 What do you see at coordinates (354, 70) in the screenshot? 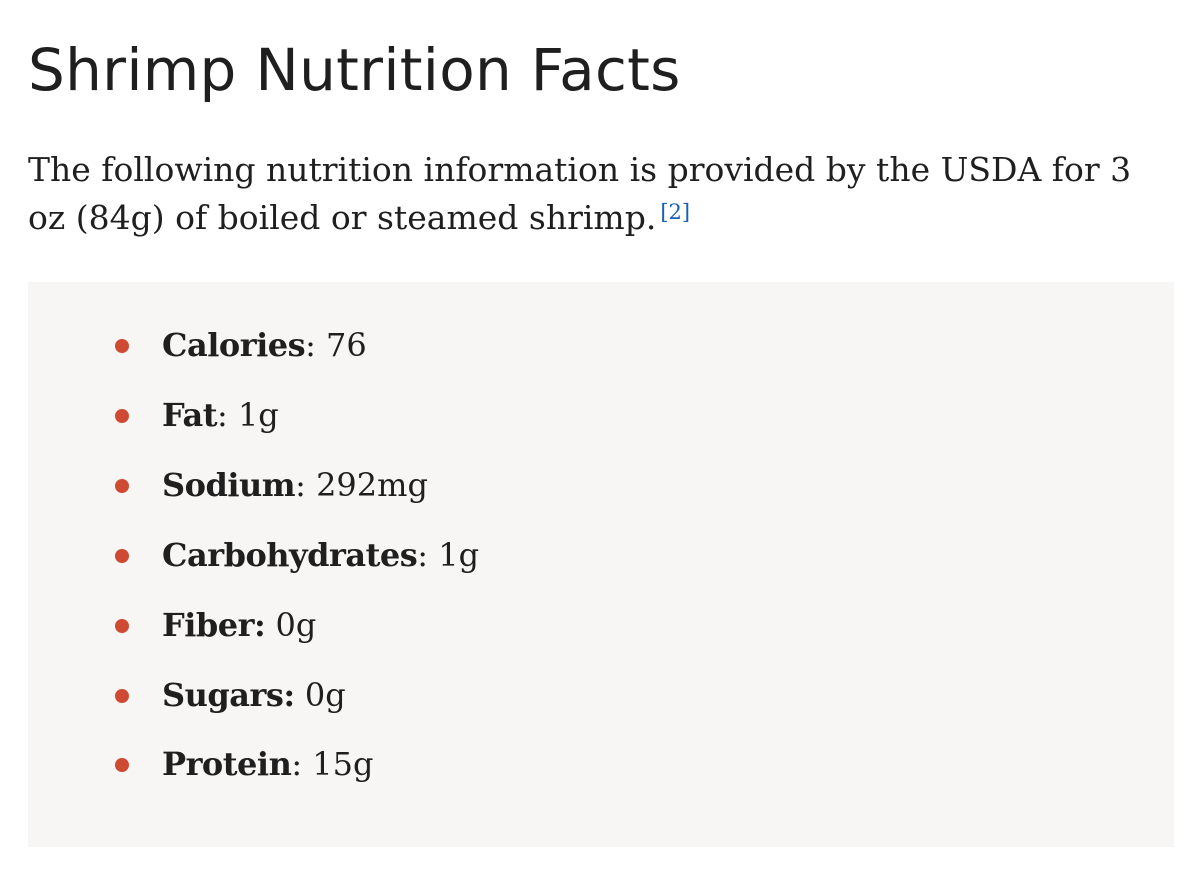
I see `page-title: Shrimp Nutrition Facts` at bounding box center [354, 70].